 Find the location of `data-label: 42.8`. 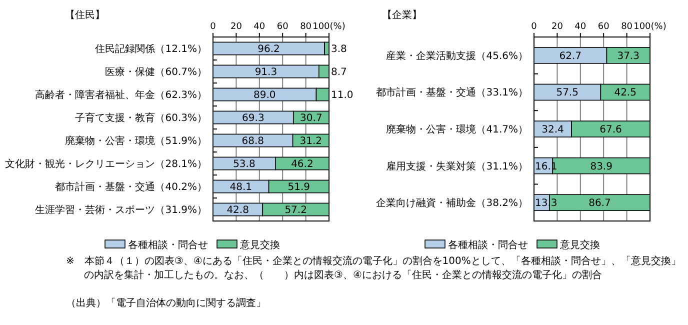

data-label: 42.8 is located at coordinates (237, 210).